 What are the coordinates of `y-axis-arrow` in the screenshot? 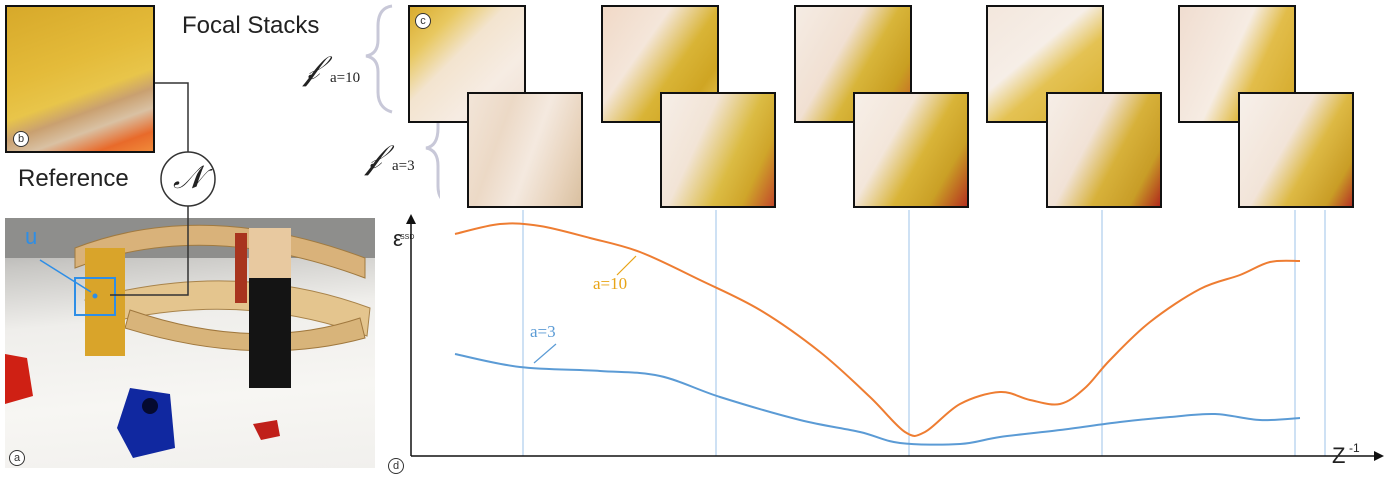 It's located at (411, 219).